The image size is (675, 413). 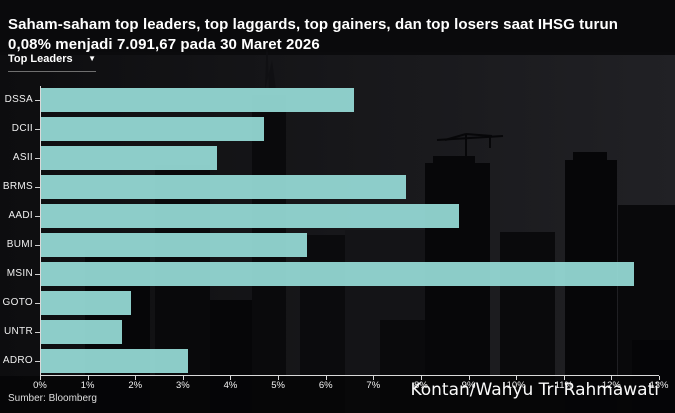 I want to click on x-axis-tick-label: 4%, so click(x=230, y=385).